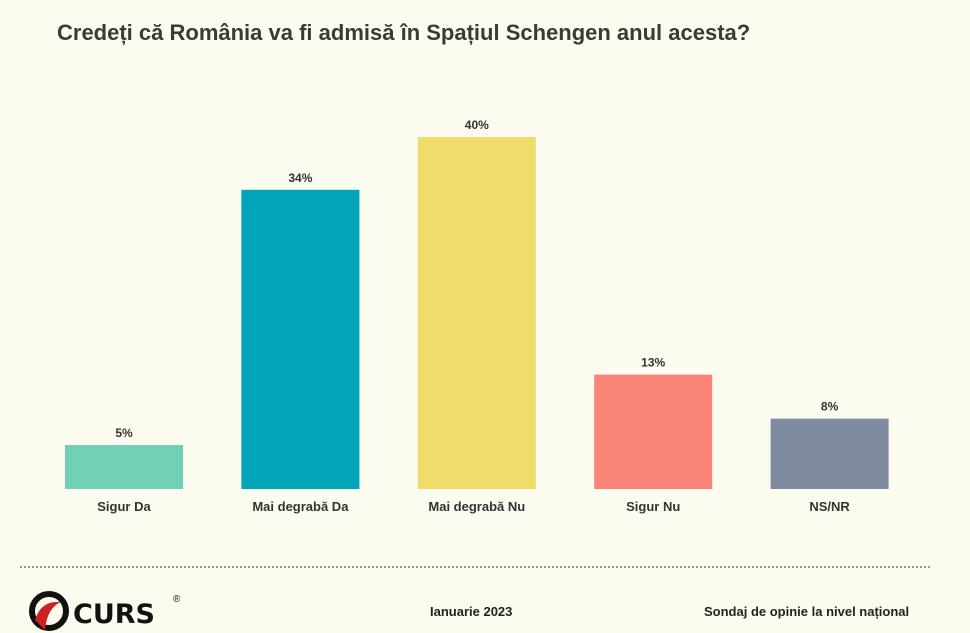  What do you see at coordinates (114, 614) in the screenshot?
I see `logo-text: CURS` at bounding box center [114, 614].